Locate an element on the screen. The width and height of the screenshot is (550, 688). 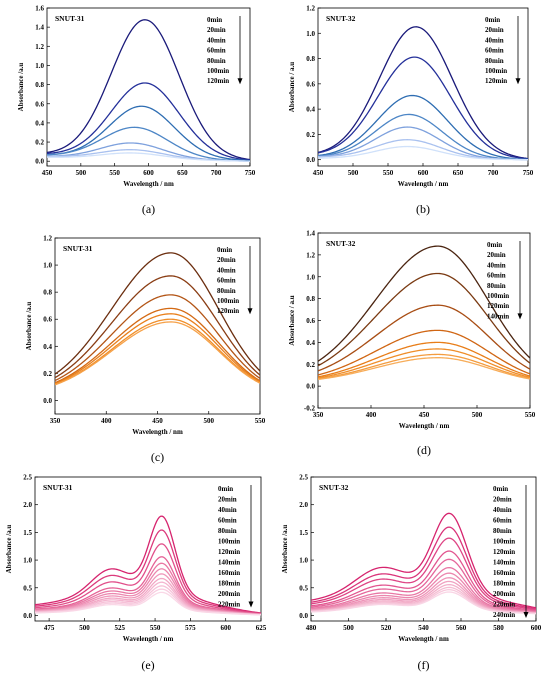
x-tick-label: 600 is located at coordinates (148, 173).